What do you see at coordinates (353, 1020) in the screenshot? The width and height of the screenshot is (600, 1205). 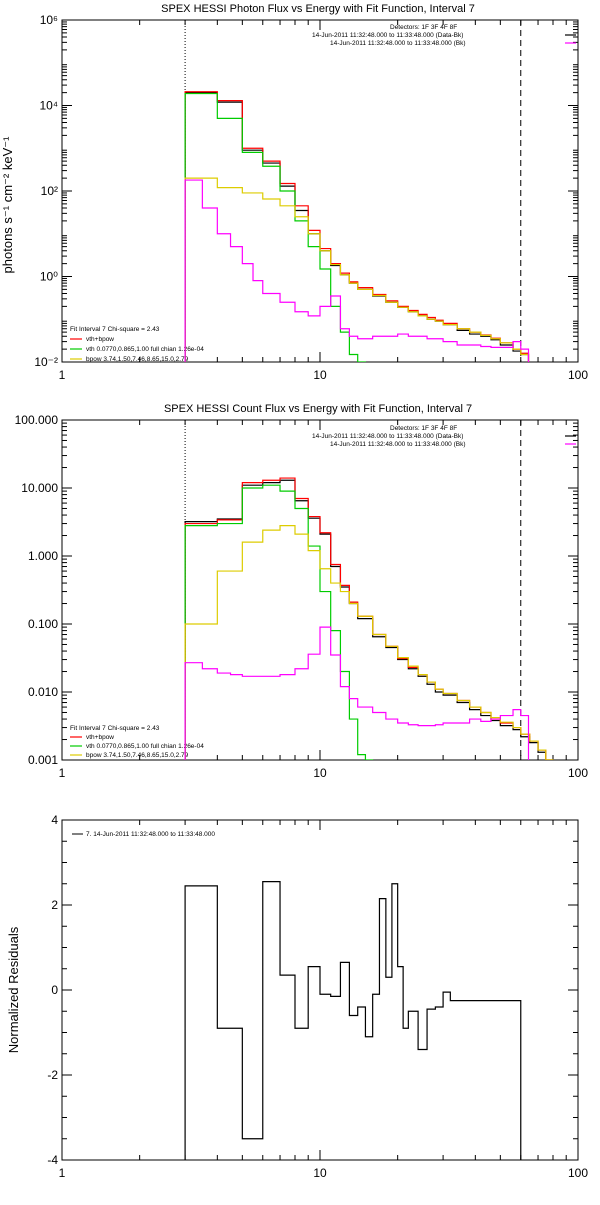 I see `series-residuals-line` at bounding box center [353, 1020].